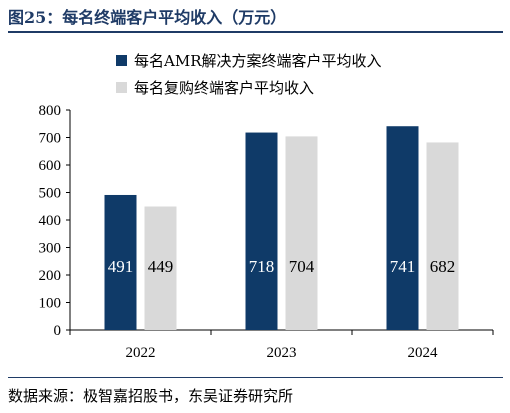 The height and width of the screenshot is (413, 510). I want to click on figure-title: 图25：每名终端客户平均收入（万元）, so click(147, 17).